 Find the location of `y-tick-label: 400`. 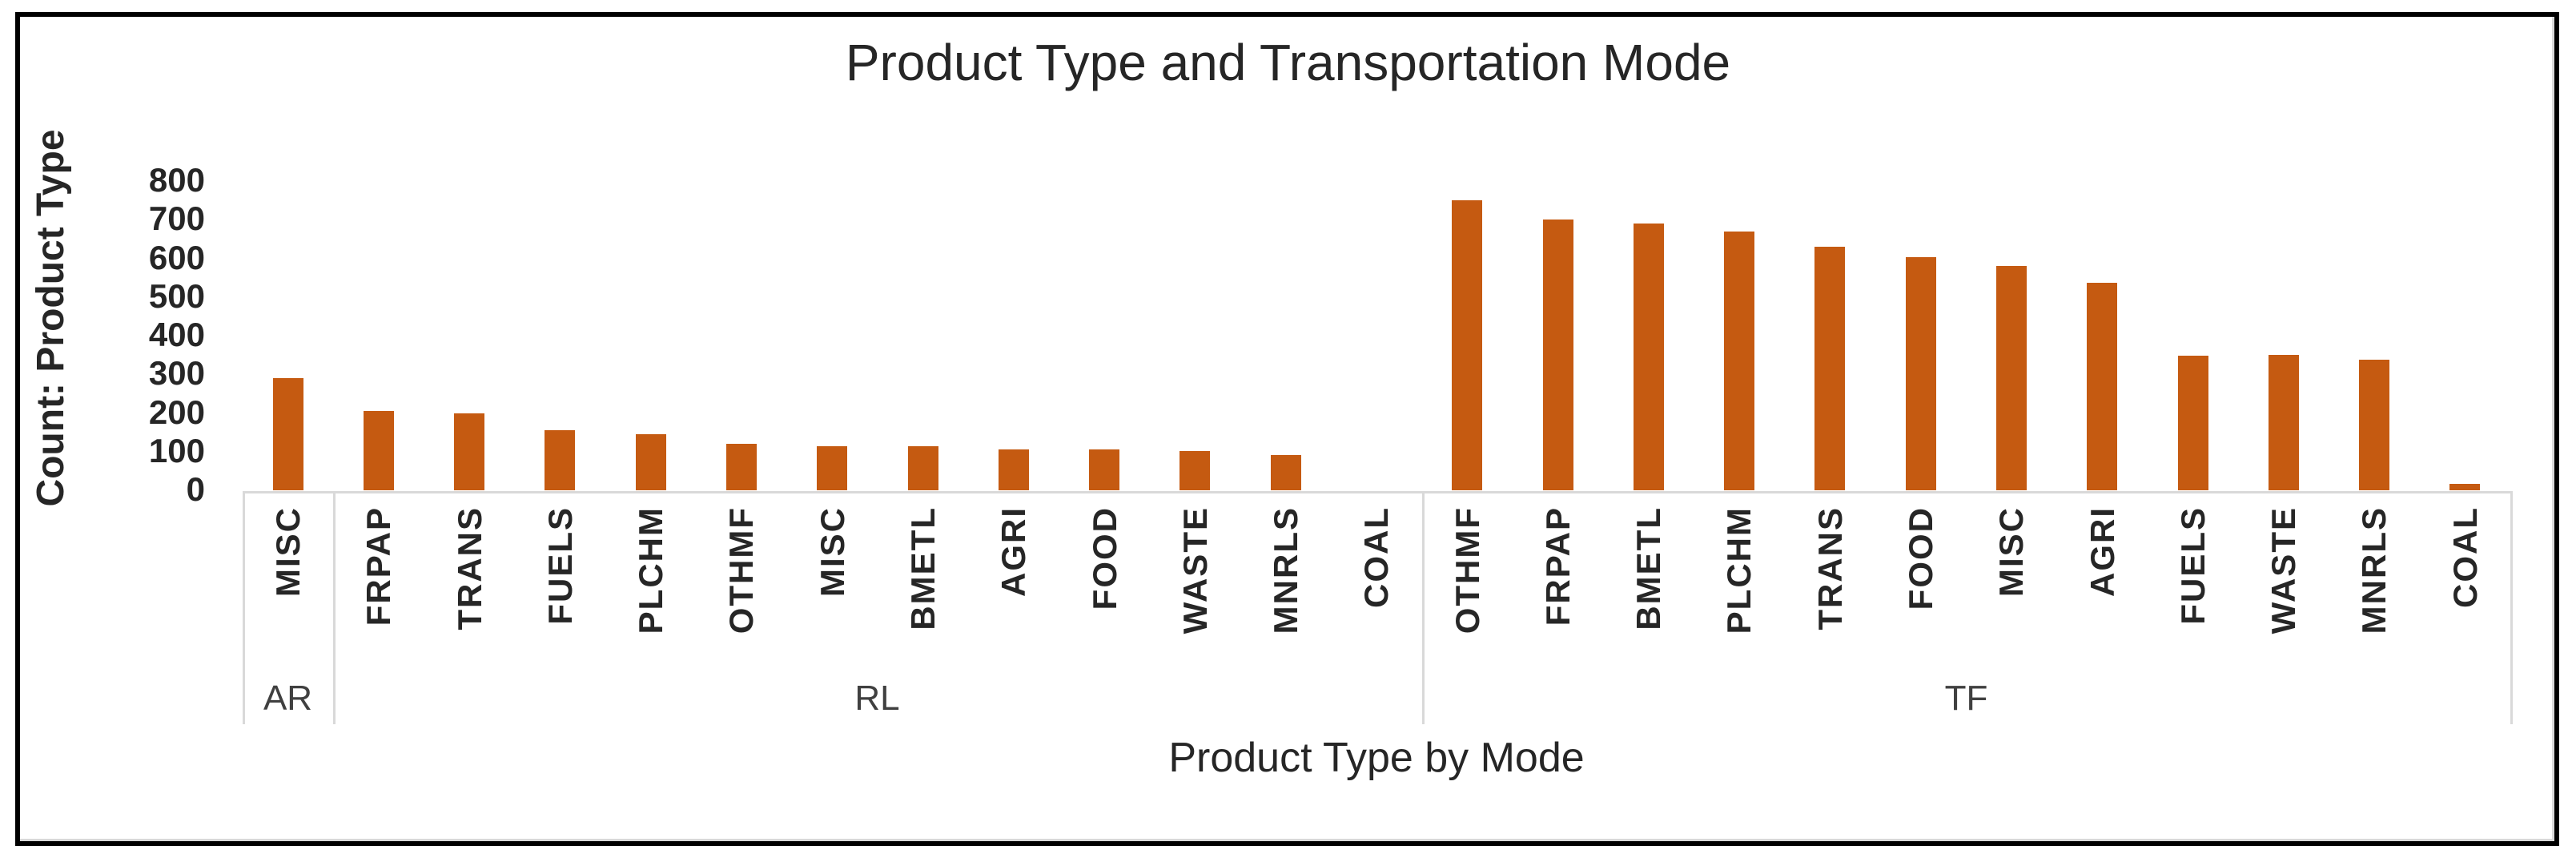

y-tick-label: 400 is located at coordinates (176, 334).